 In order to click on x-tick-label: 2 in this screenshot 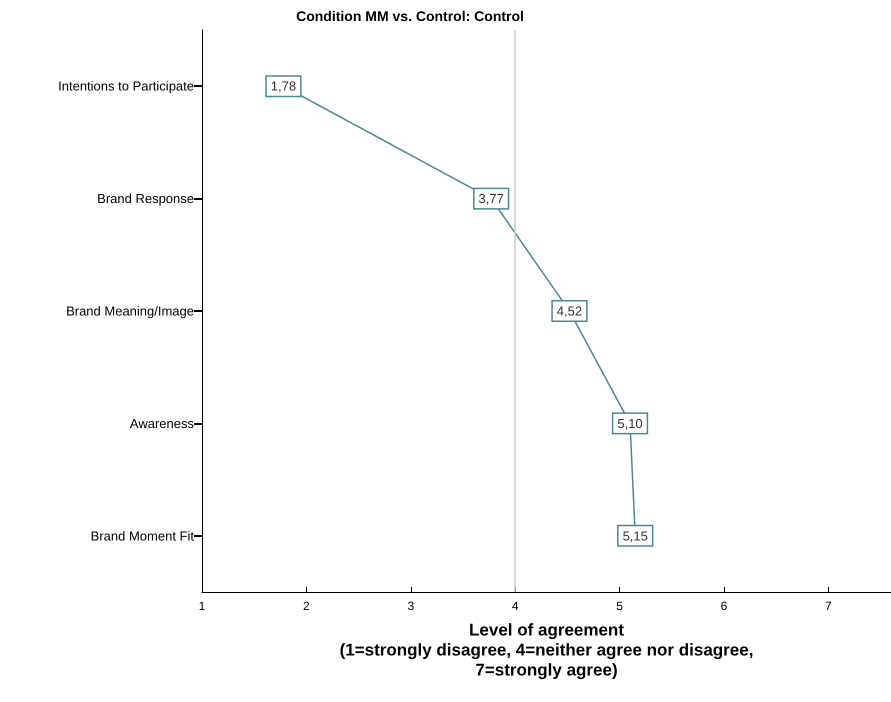, I will do `click(306, 606)`.